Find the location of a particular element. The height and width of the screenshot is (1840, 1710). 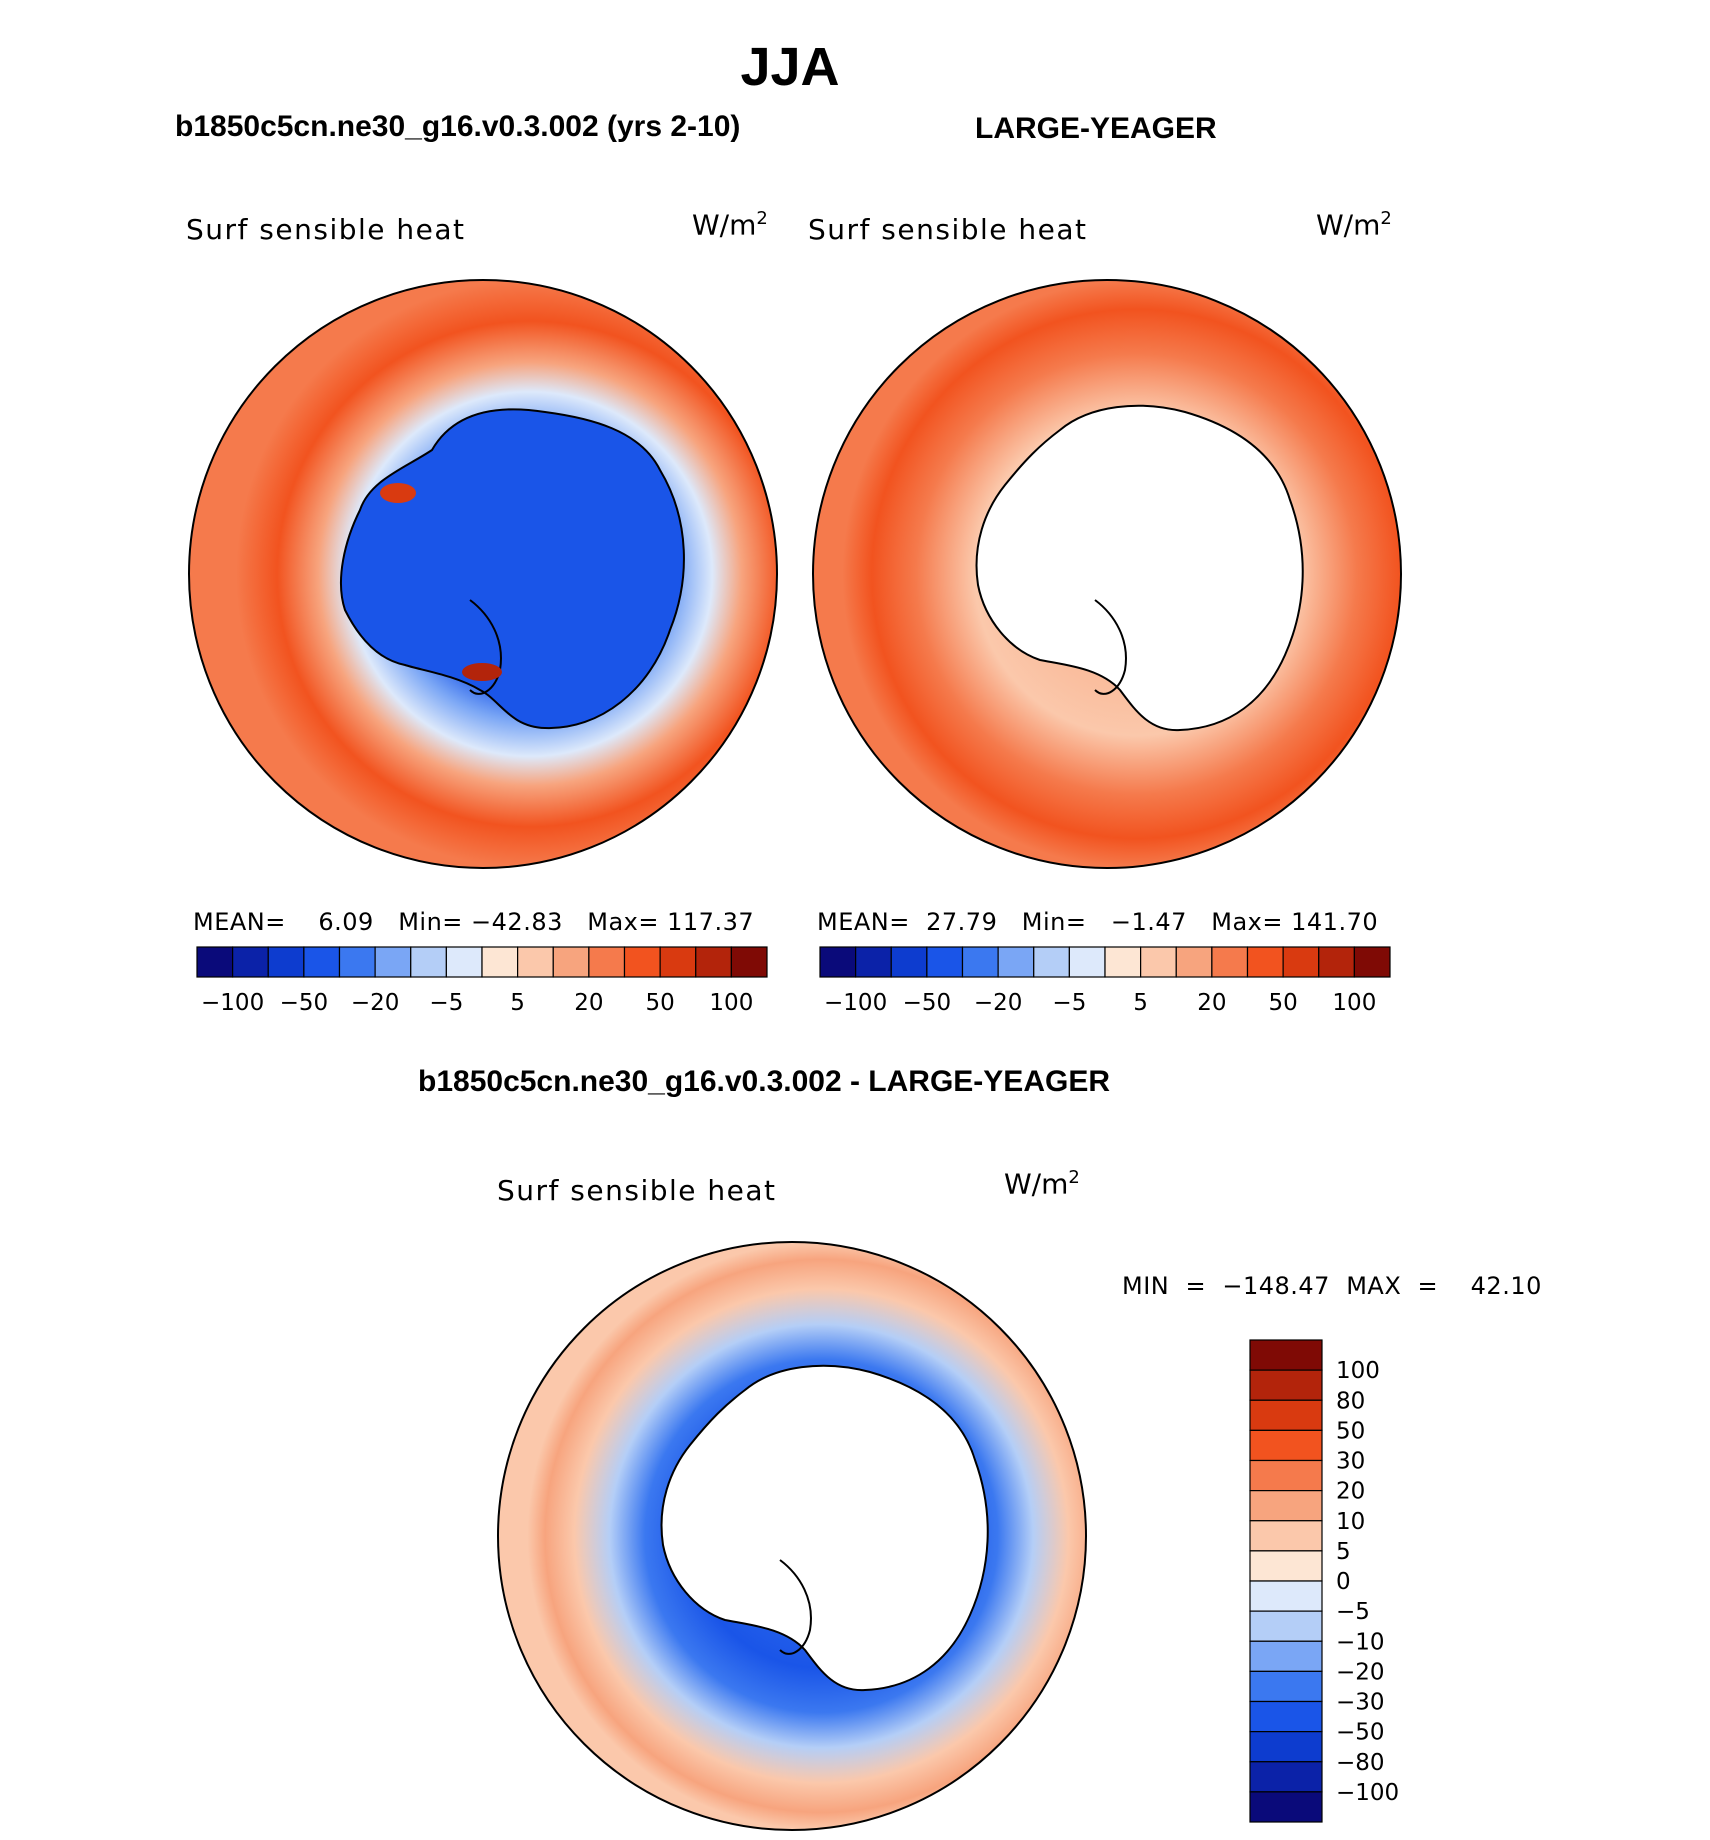

obs-title: LARGE-YEAGER is located at coordinates (1096, 128).